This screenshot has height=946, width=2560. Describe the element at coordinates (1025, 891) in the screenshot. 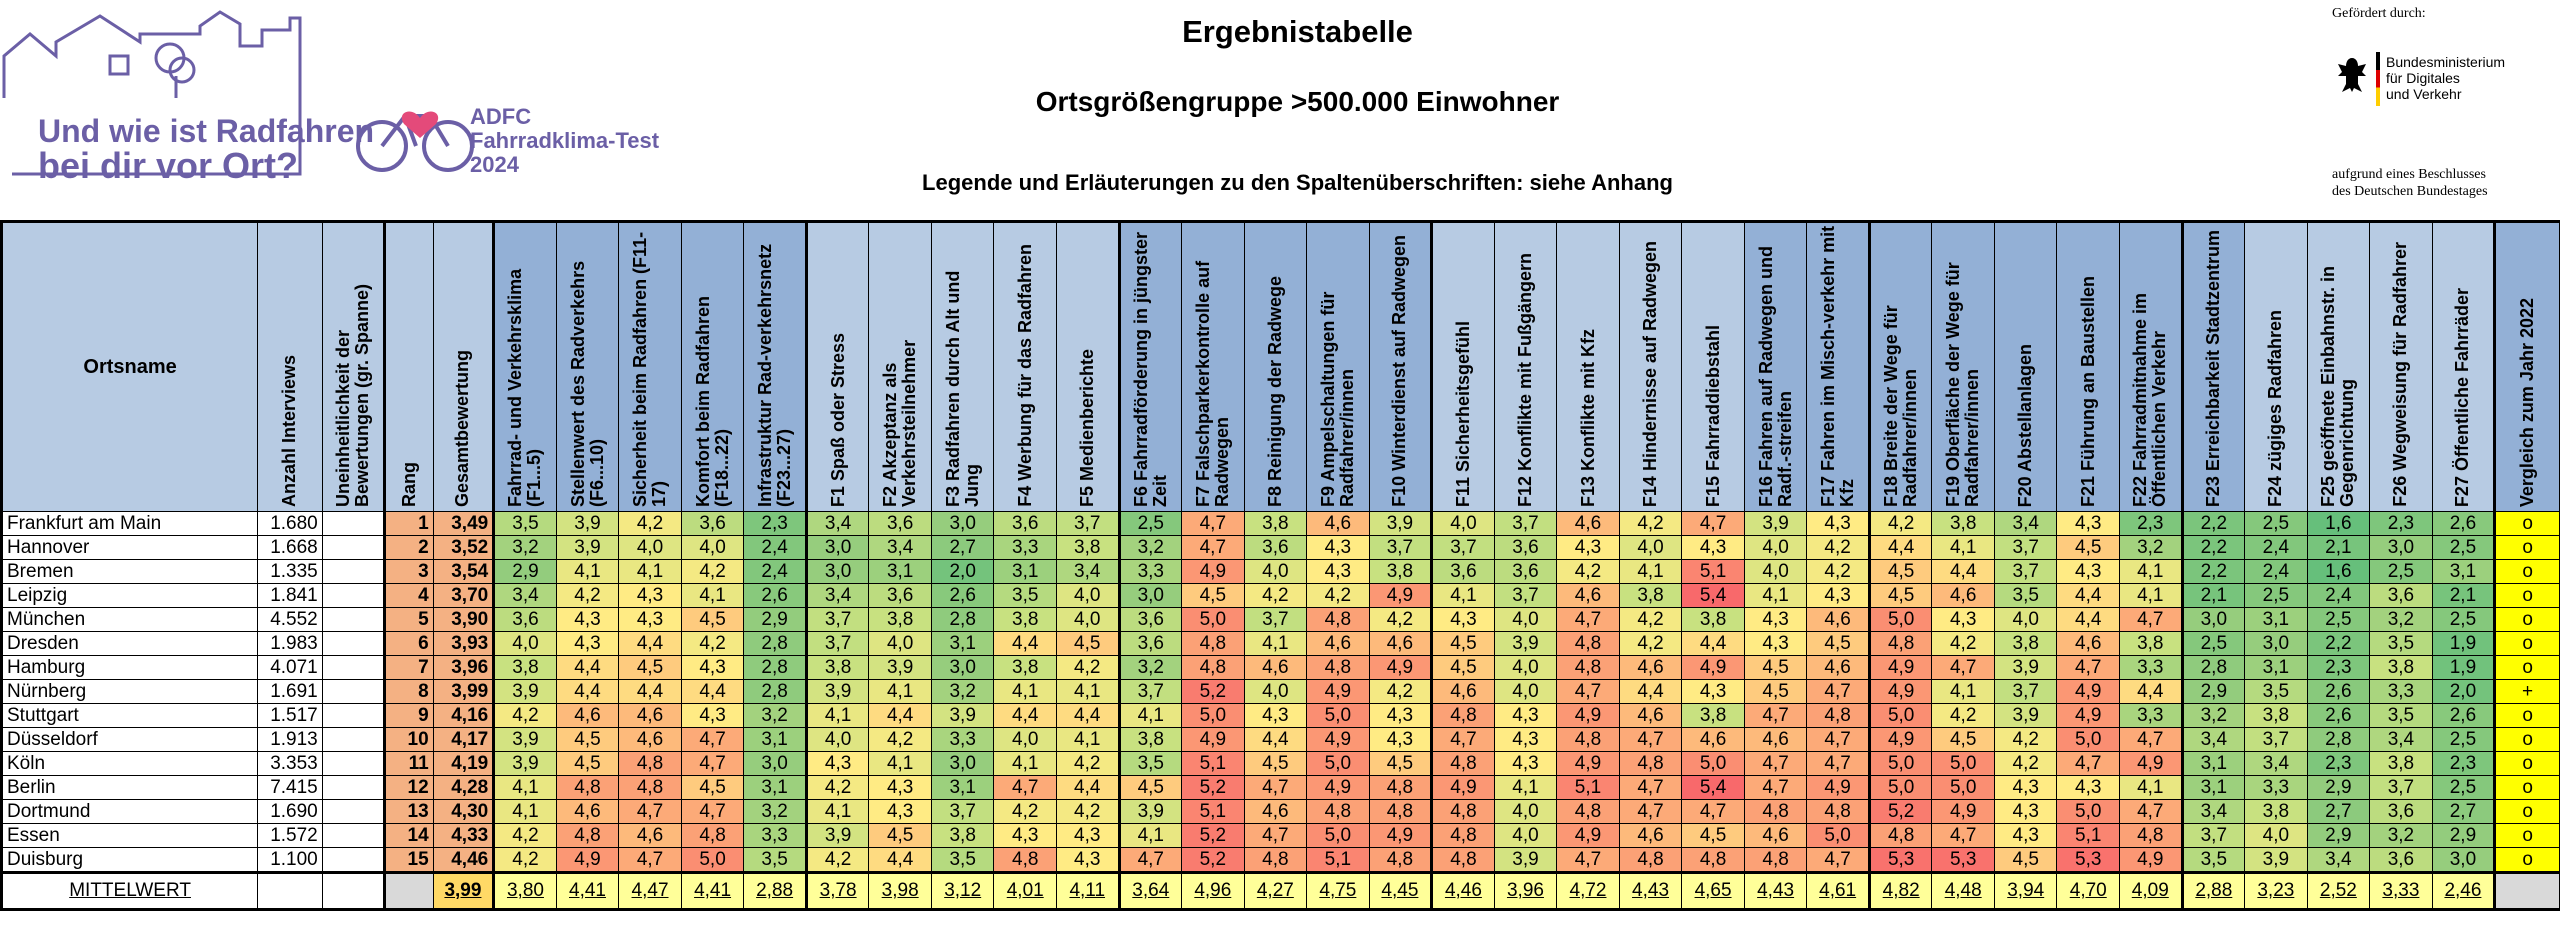

I see `mean-score-cell: 4,01` at that location.